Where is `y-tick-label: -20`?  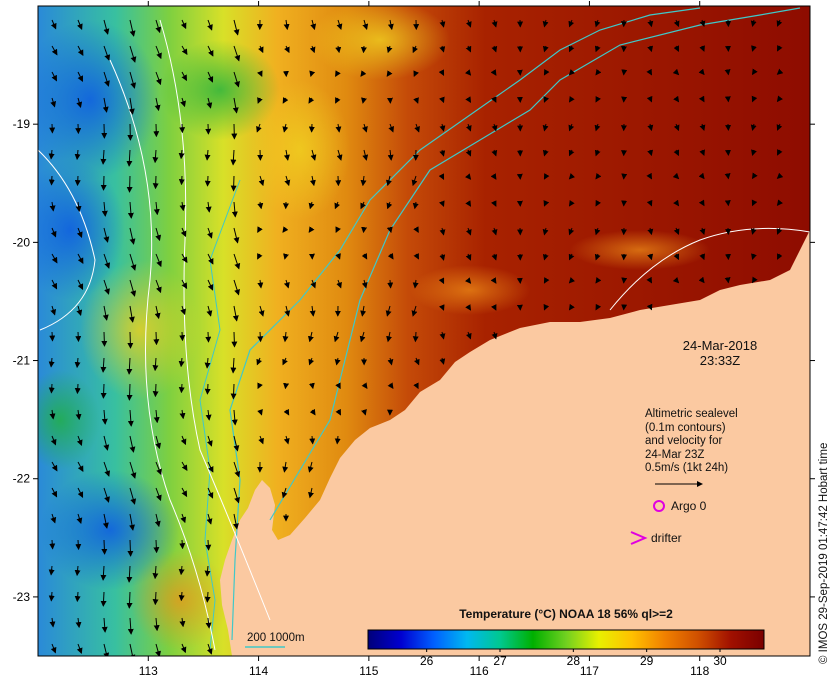 y-tick-label: -20 is located at coordinates (22, 242).